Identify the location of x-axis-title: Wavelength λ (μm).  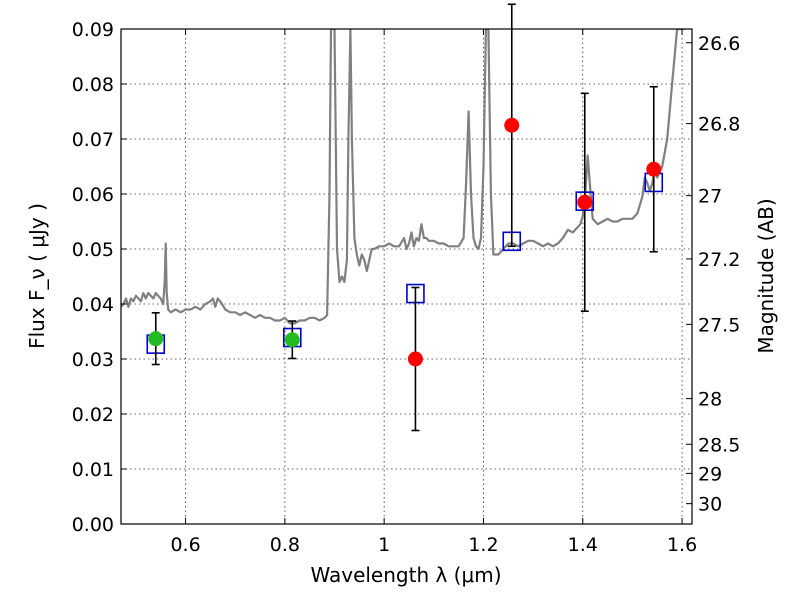
(405, 575).